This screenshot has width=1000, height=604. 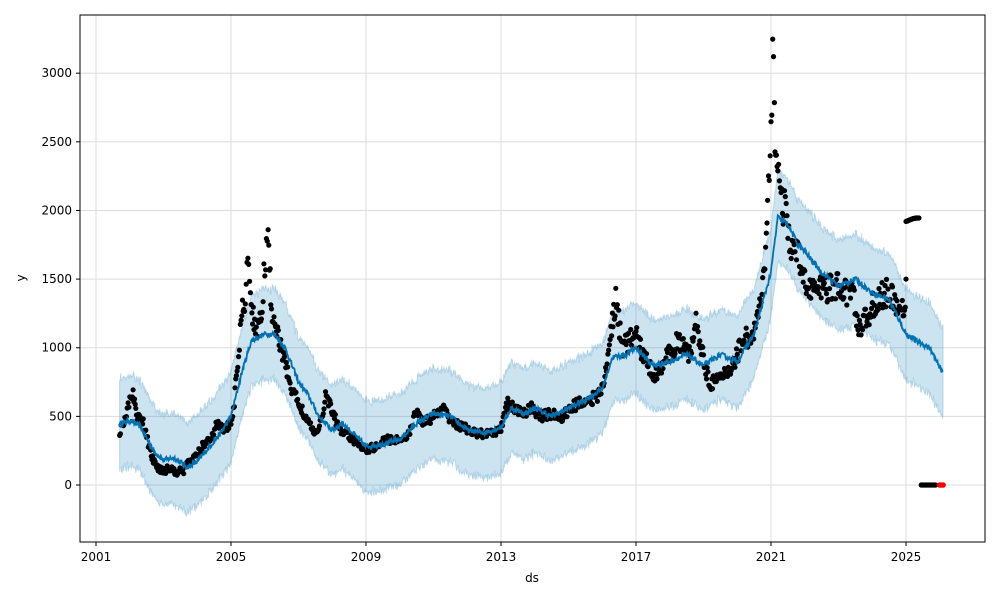 I want to click on x-tick-label: 2013, so click(x=501, y=557).